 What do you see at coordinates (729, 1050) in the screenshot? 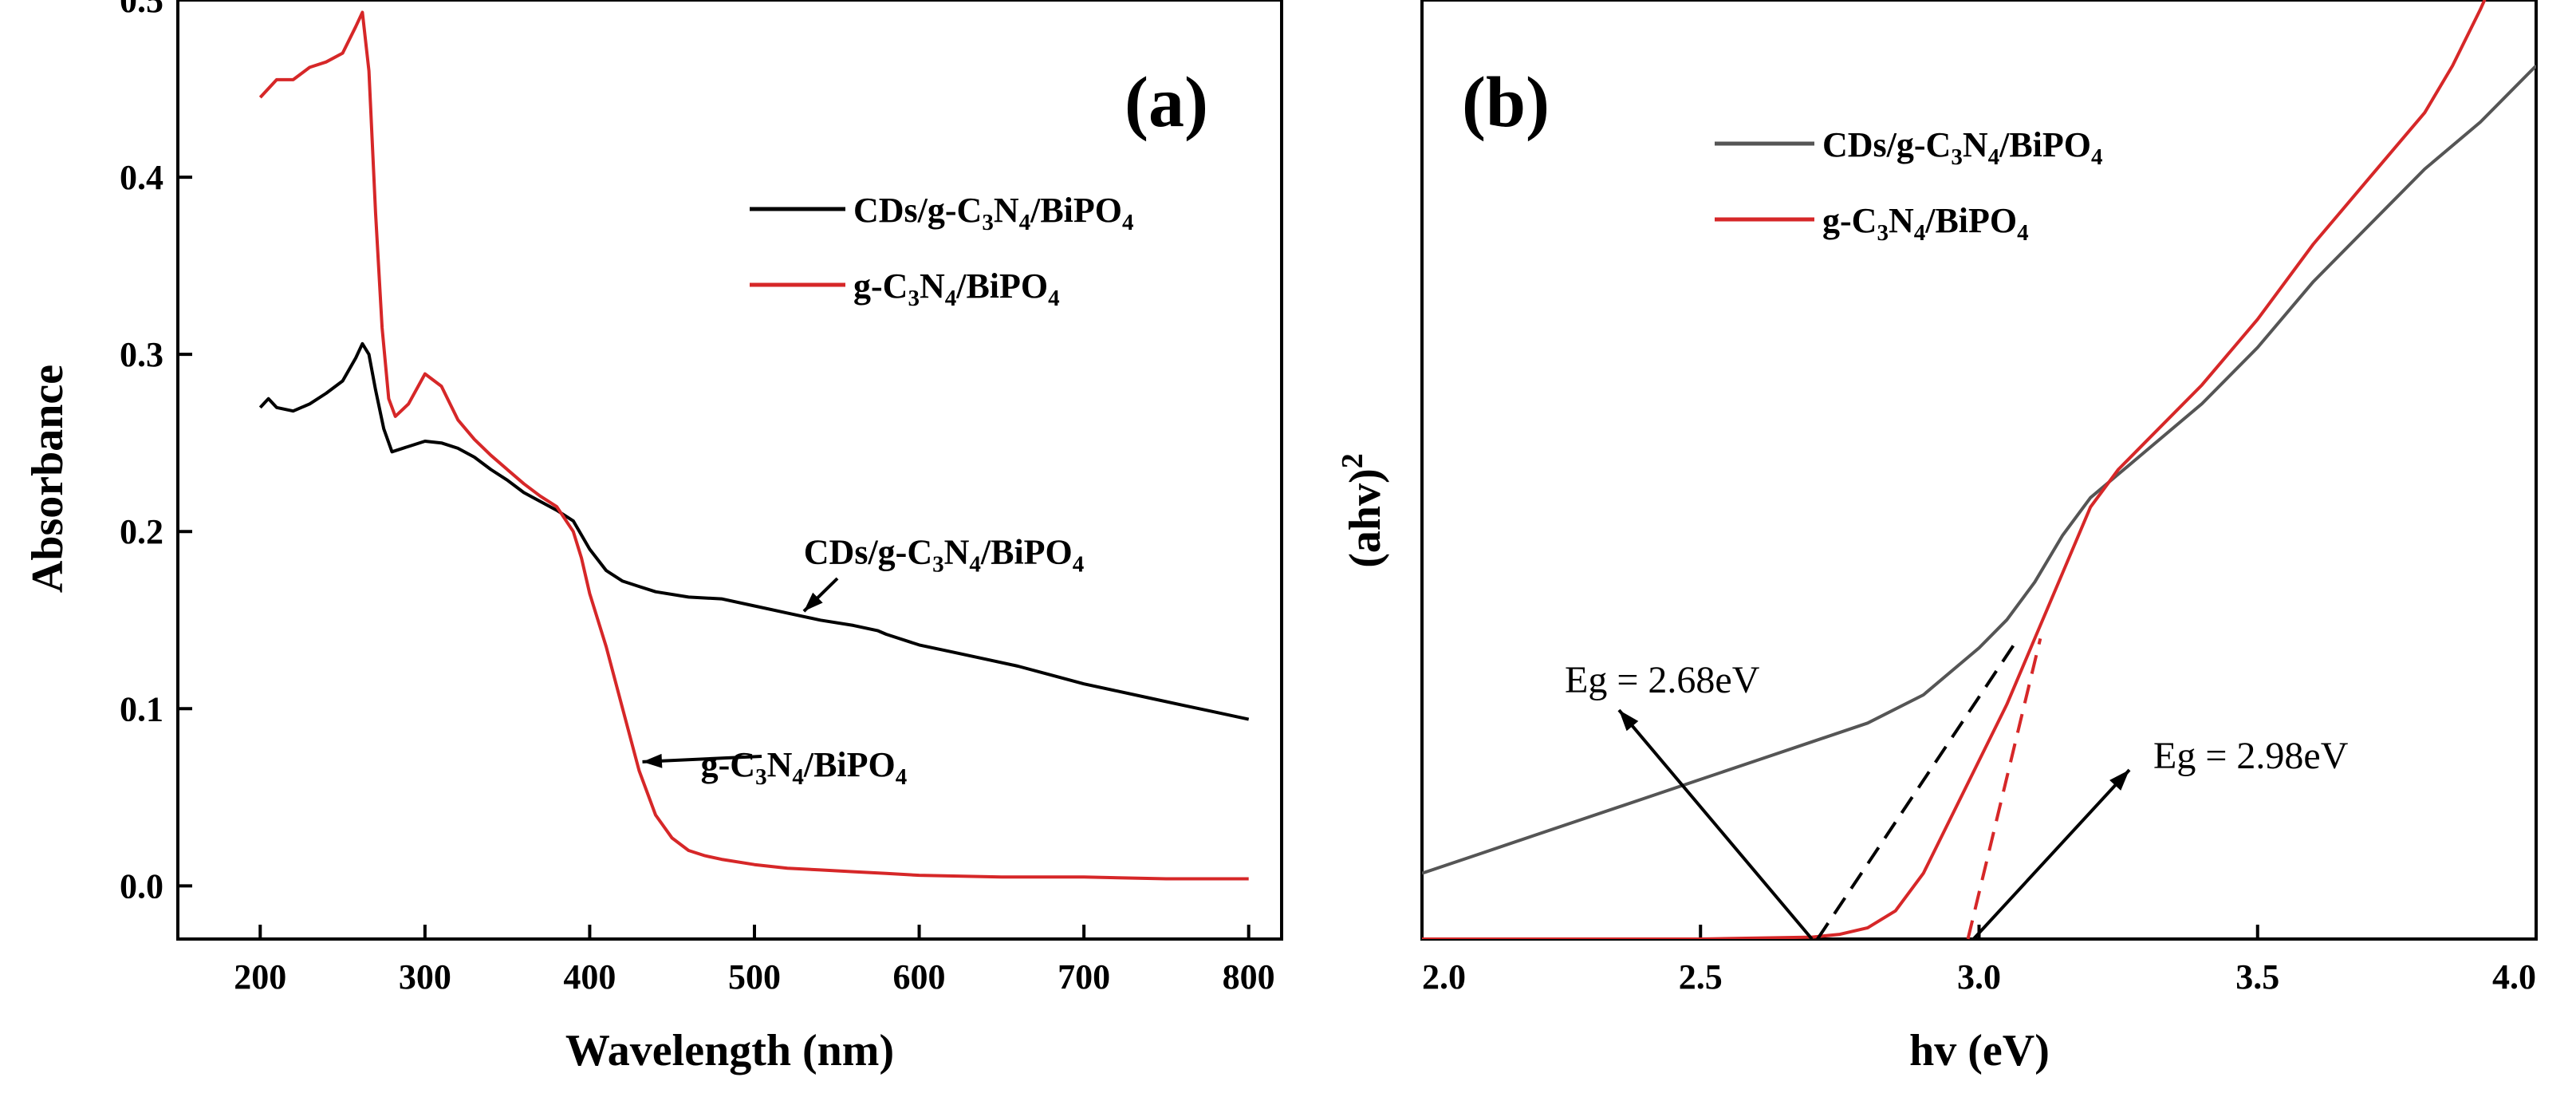
I see `panel-a-x-axis-title: Wavelength (nm)` at bounding box center [729, 1050].